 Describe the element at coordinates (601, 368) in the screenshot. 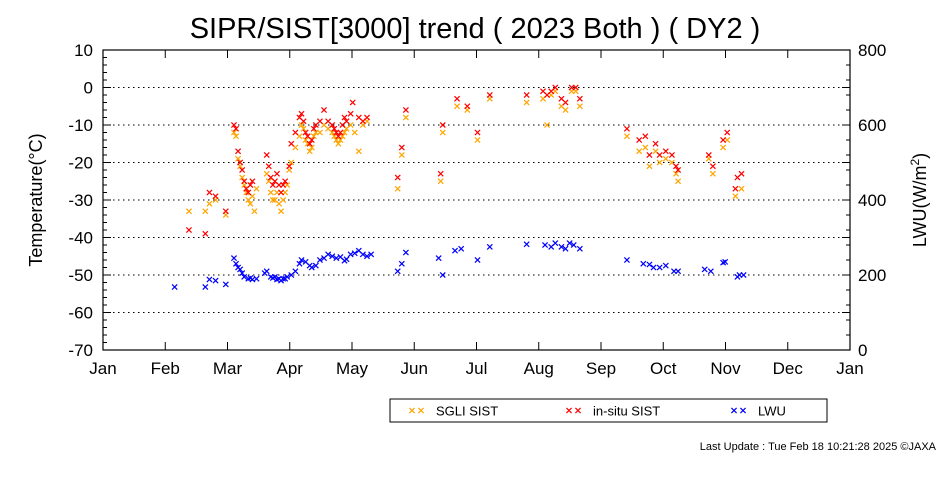

I see `x-tick-label: Sep` at that location.